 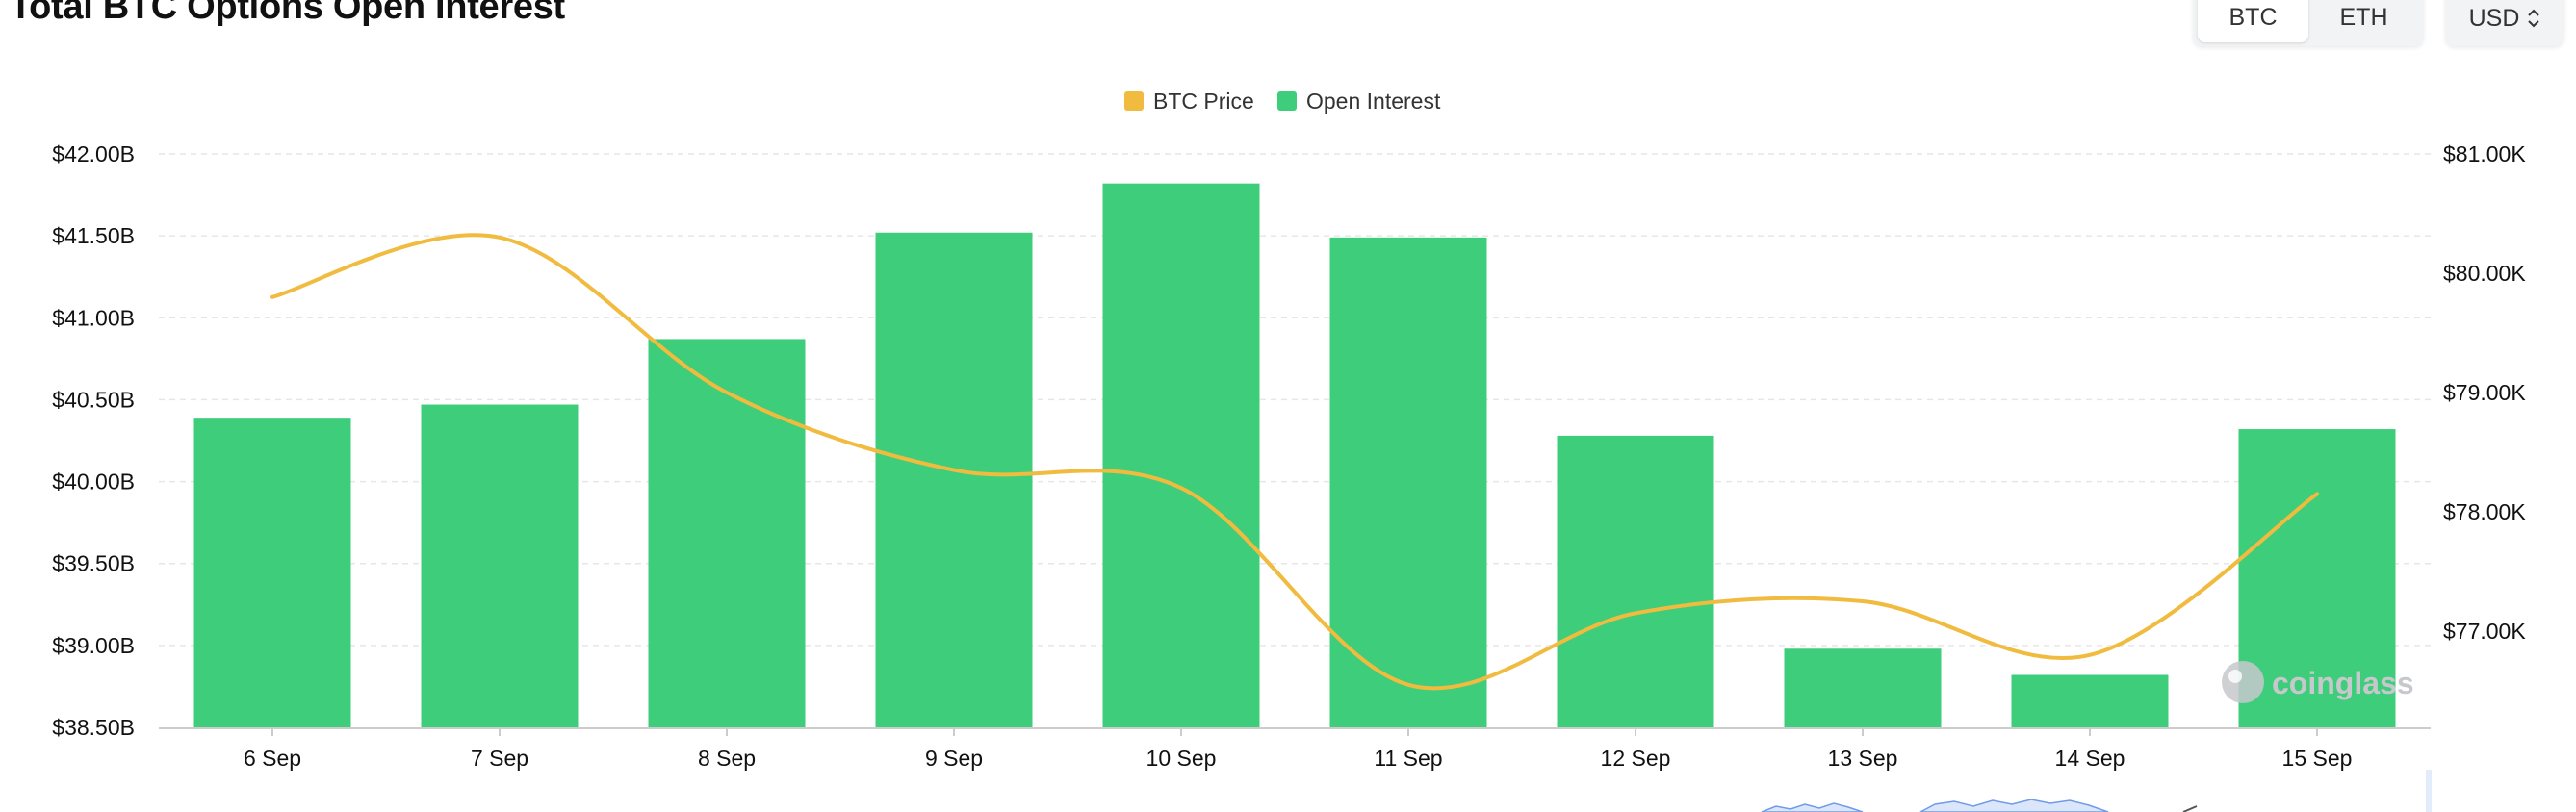 What do you see at coordinates (2343, 683) in the screenshot?
I see `watermark-text: coinglass` at bounding box center [2343, 683].